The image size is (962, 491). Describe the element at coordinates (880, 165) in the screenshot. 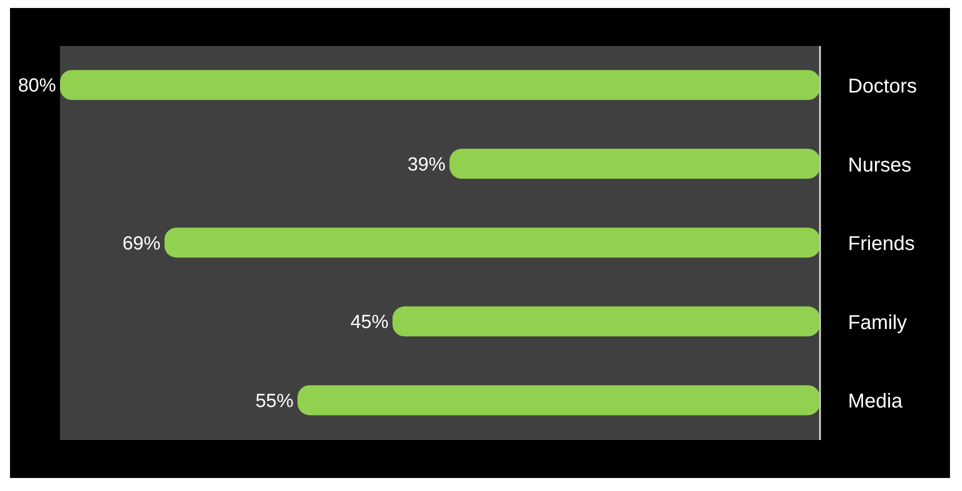

I see `y-tick-label: Nurses` at that location.